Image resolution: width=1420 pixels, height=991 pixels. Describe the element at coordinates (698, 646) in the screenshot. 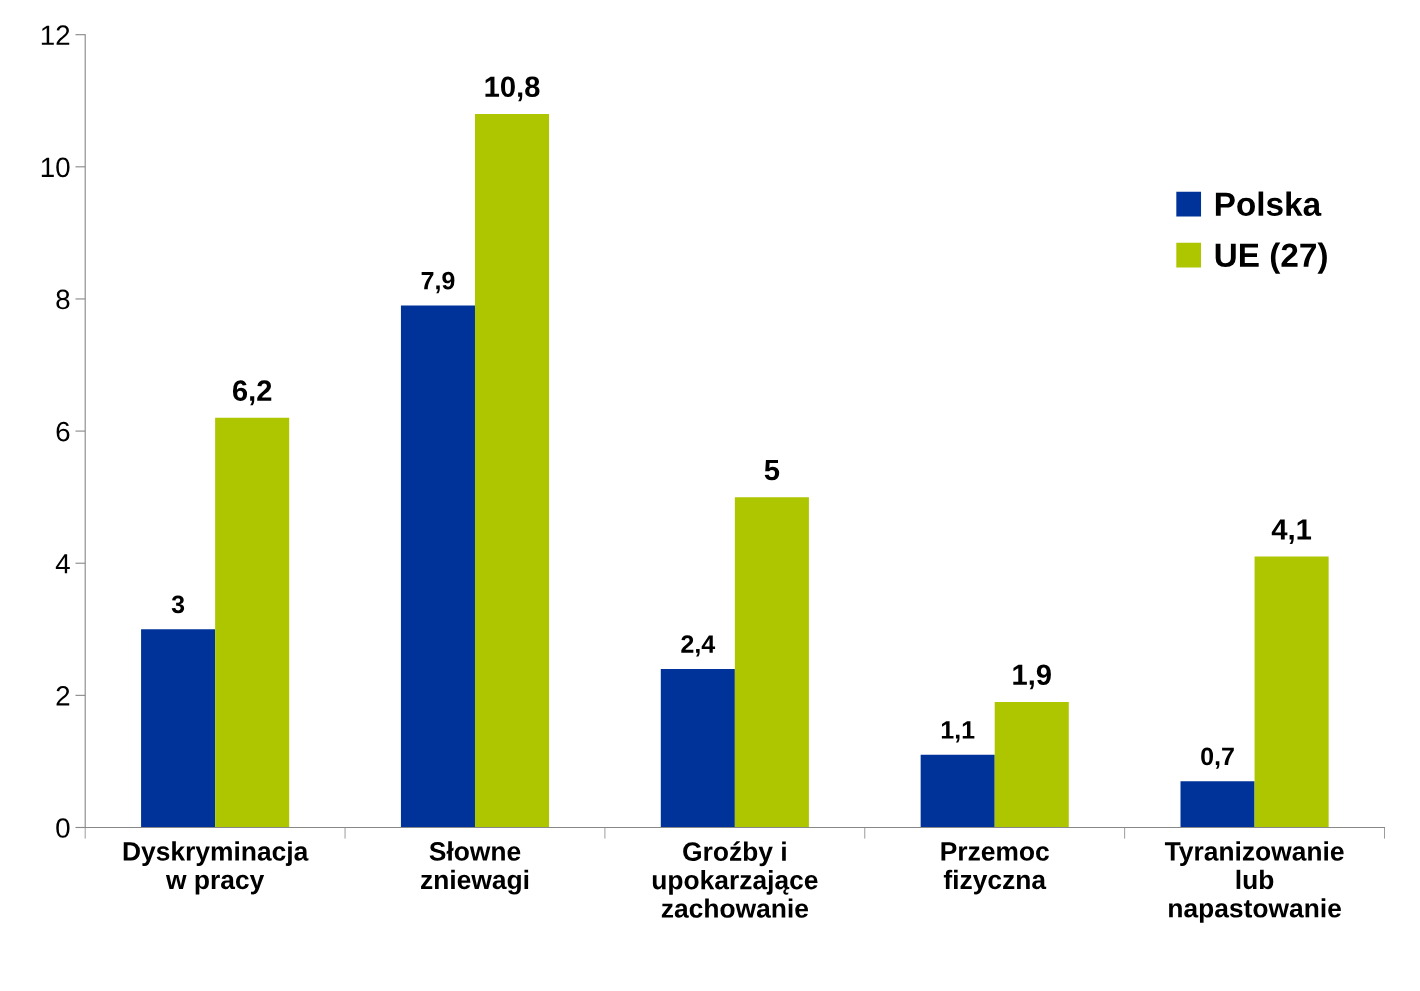

I see `data-label: 2,4` at that location.